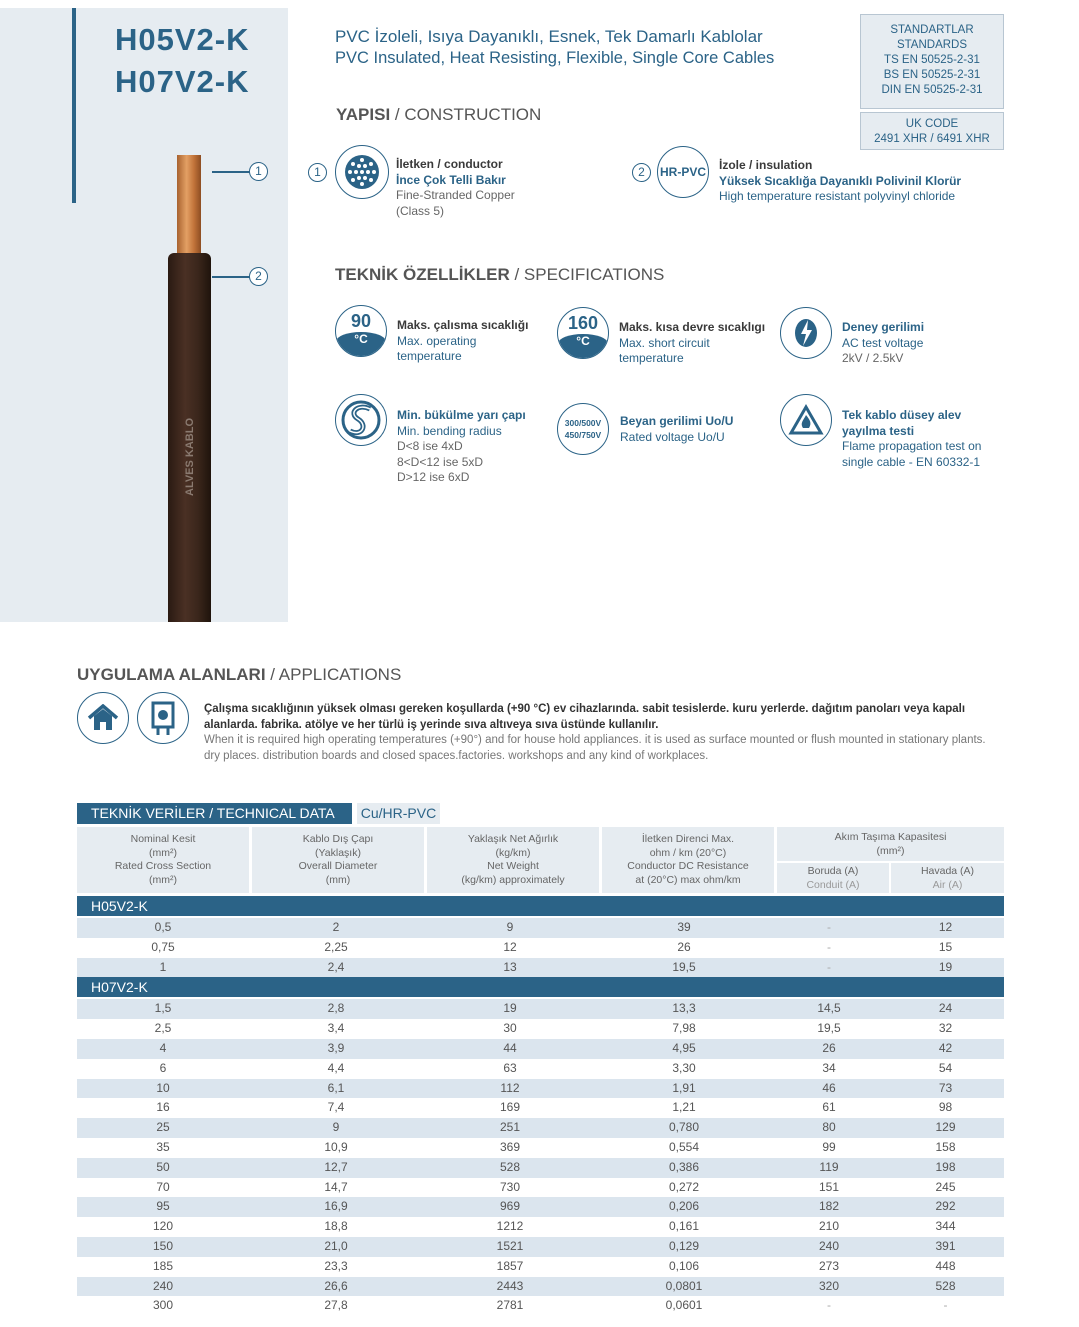 The width and height of the screenshot is (1079, 1327). Describe the element at coordinates (945, 946) in the screenshot. I see `table-cell: 15` at that location.